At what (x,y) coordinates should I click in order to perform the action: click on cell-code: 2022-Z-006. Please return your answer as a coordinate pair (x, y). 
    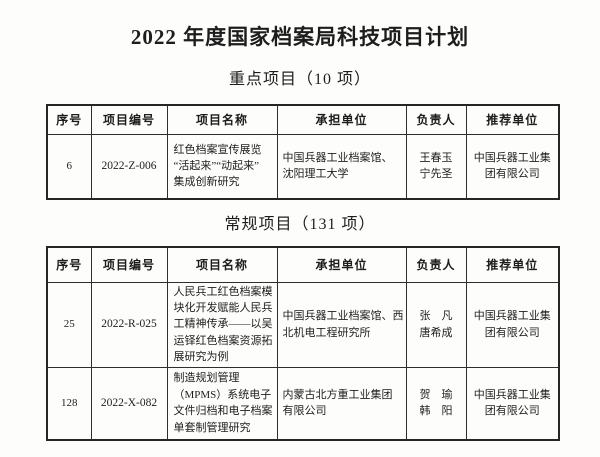
    Looking at the image, I should click on (129, 166).